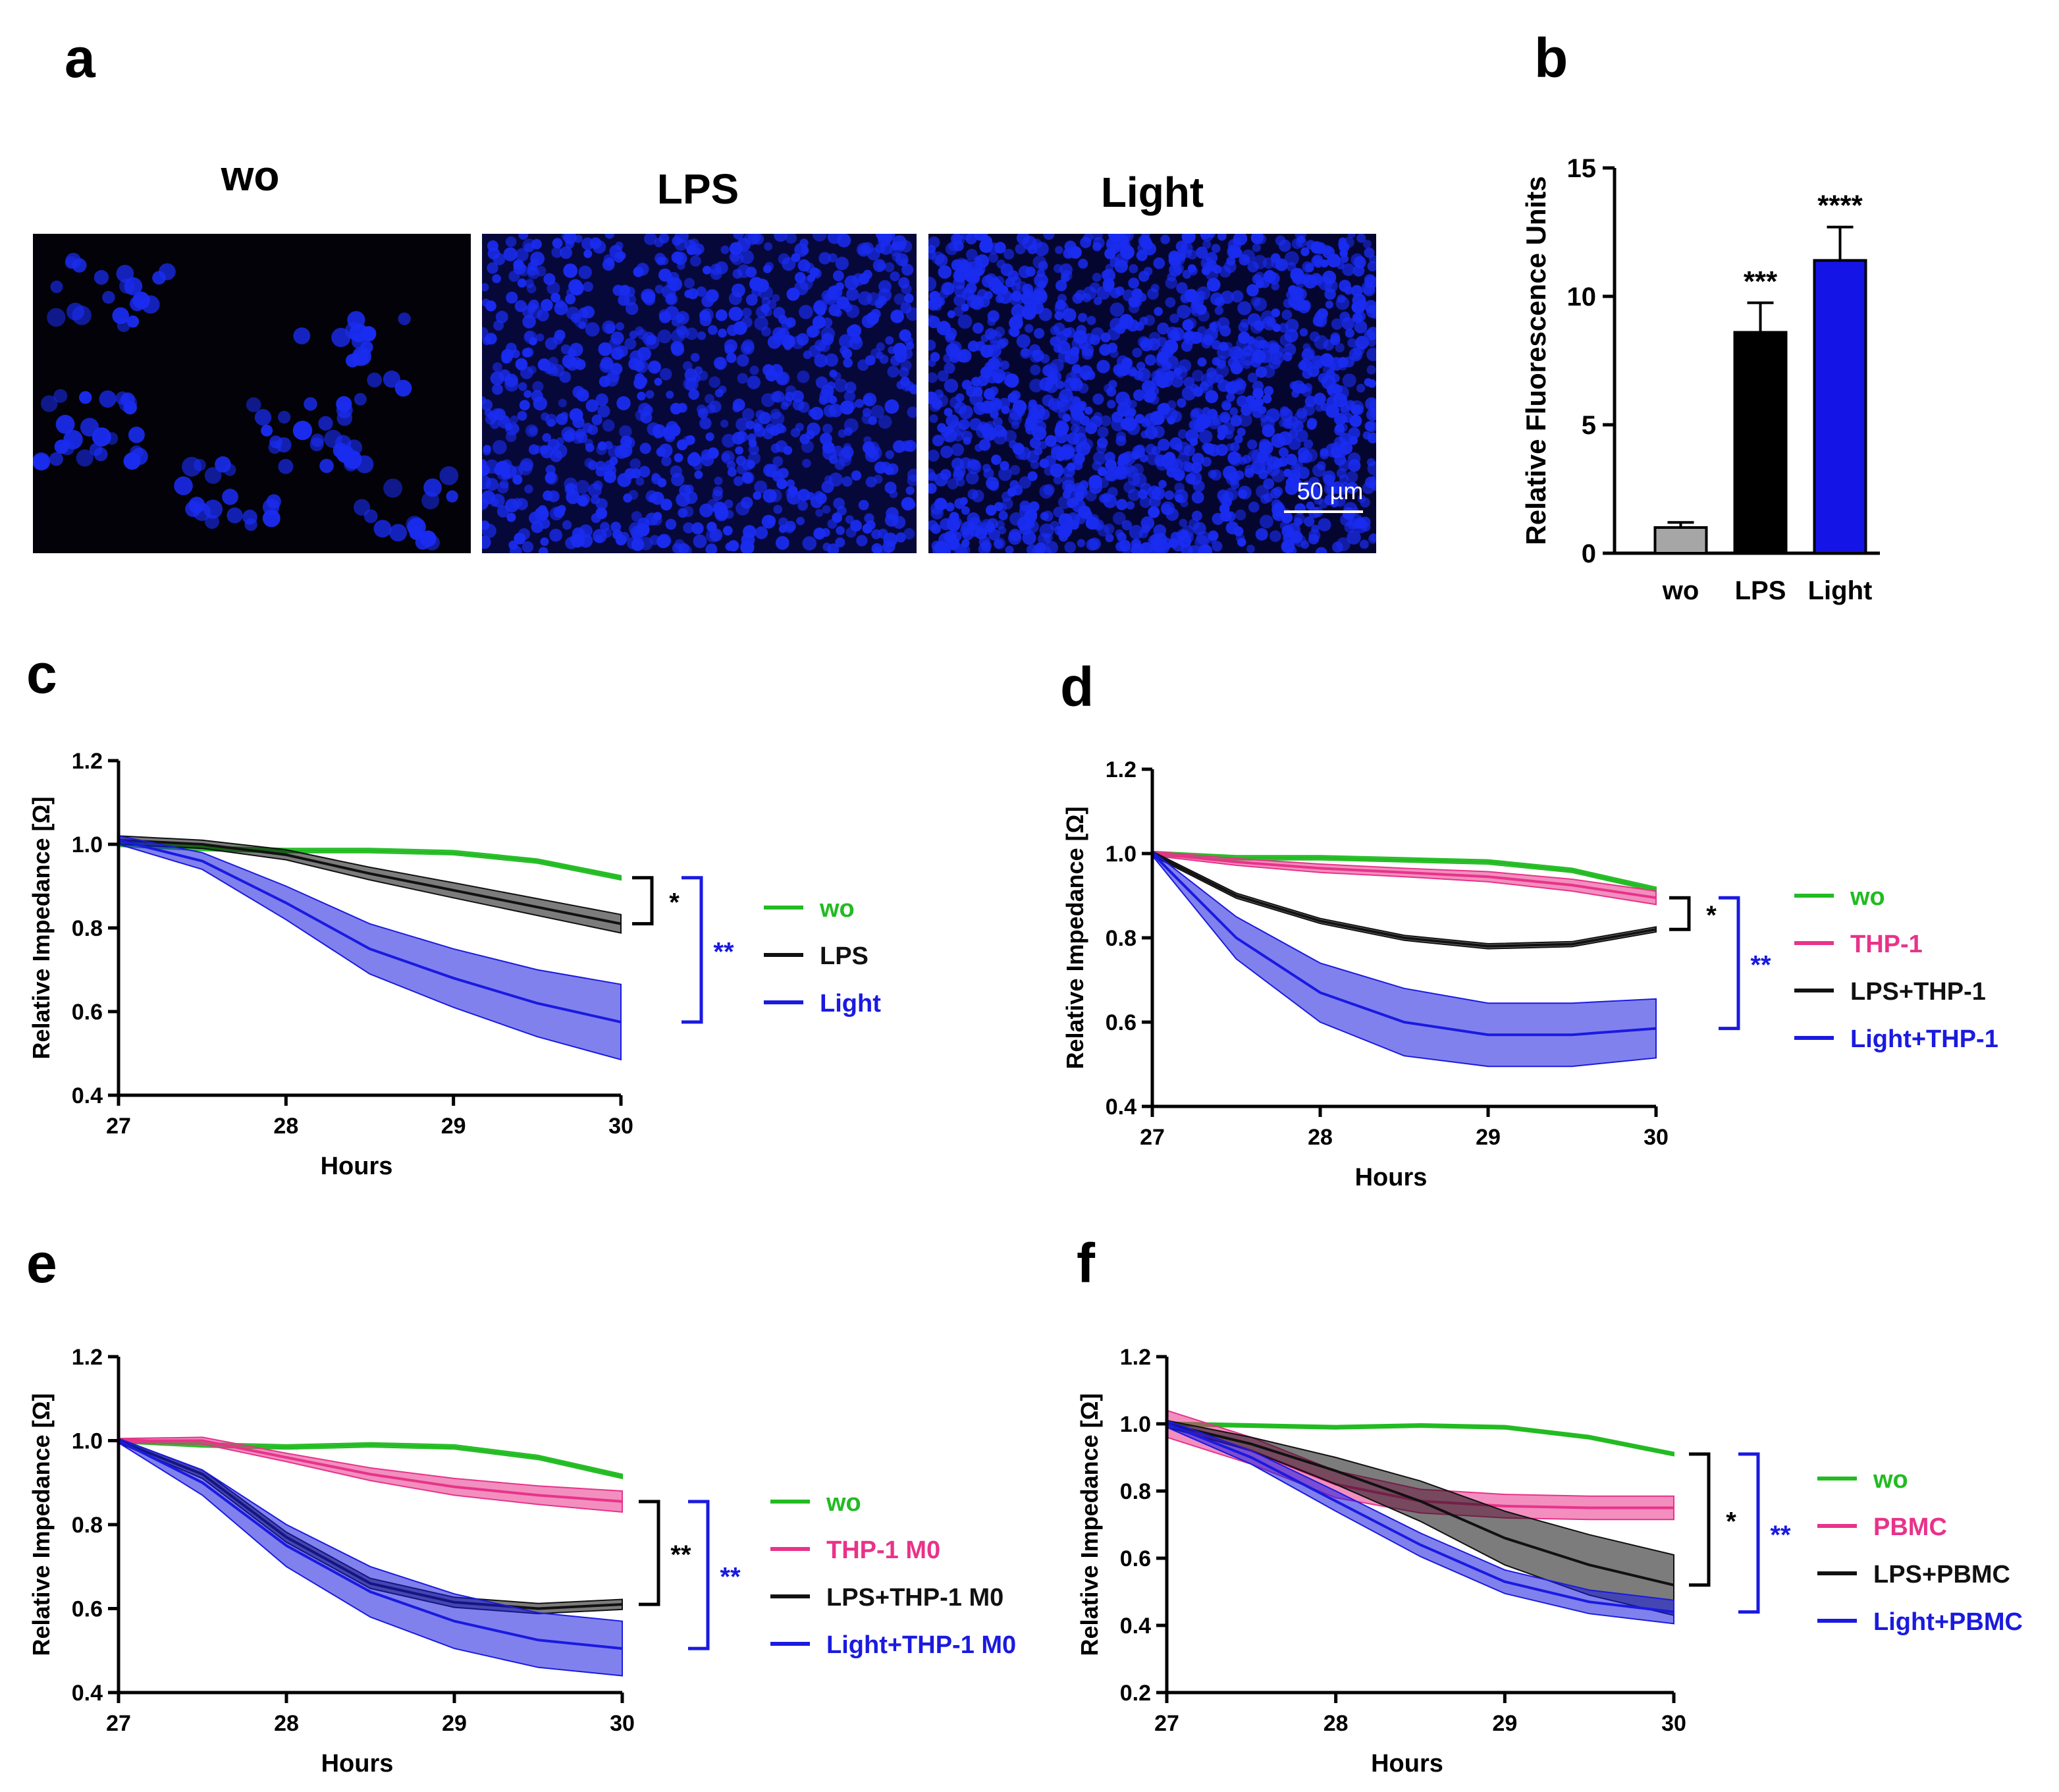  Describe the element at coordinates (1867, 897) in the screenshot. I see `legend-label: wo` at that location.